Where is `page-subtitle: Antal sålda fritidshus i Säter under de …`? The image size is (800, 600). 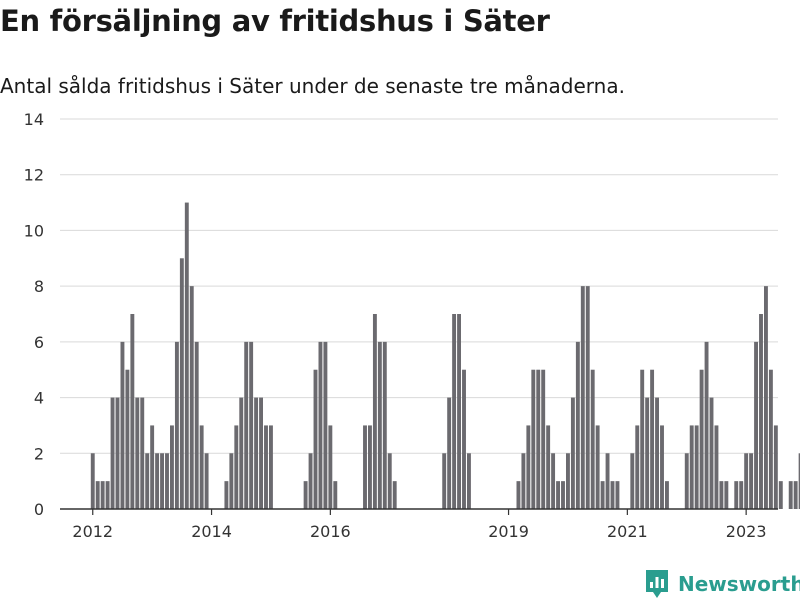
page-subtitle: Antal sålda fritidshus i Säter under de … is located at coordinates (312, 86).